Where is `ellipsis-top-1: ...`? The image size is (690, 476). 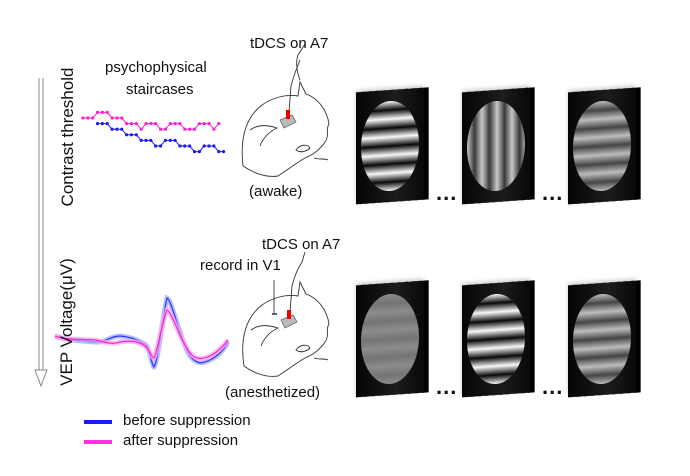
ellipsis-top-1: ... is located at coordinates (447, 192).